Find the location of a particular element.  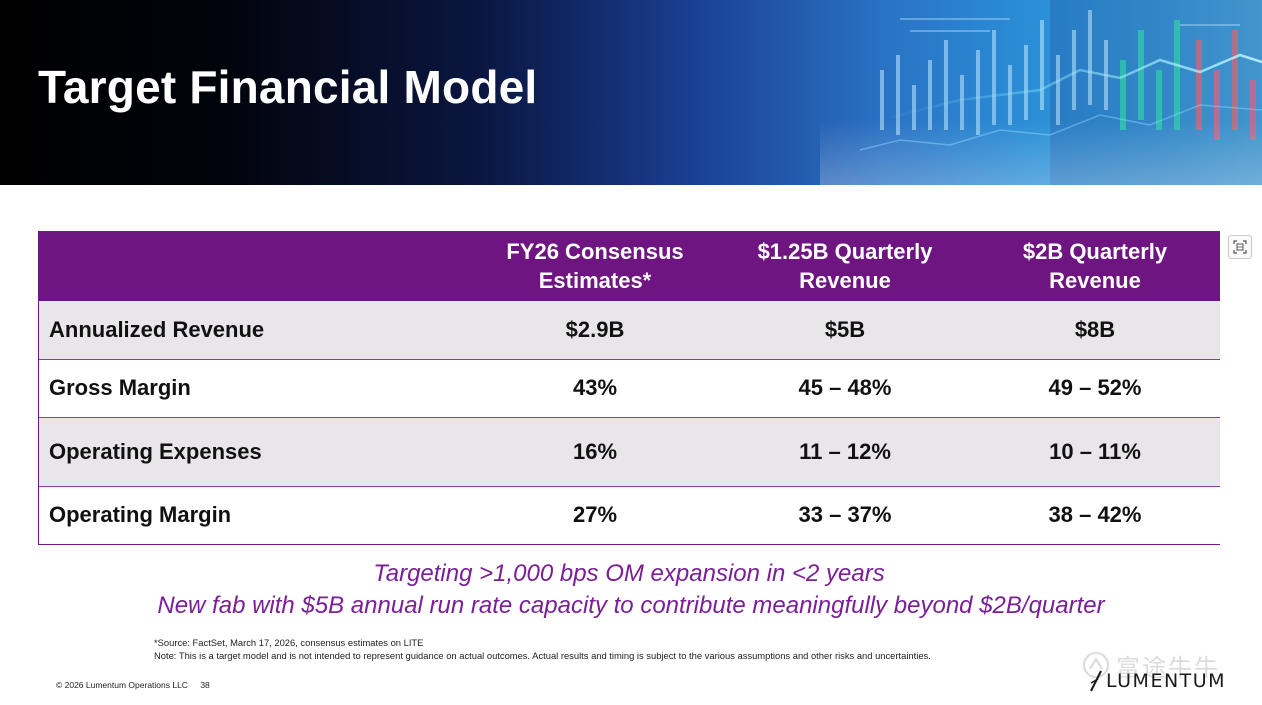

table-cell: 43% is located at coordinates (595, 387).